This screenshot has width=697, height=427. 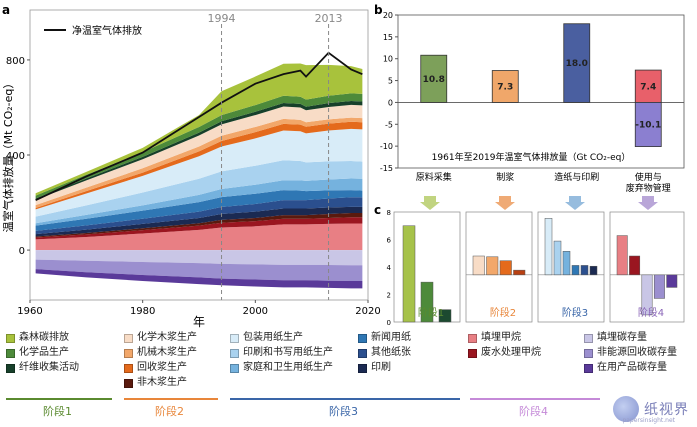 What do you see at coordinates (575, 312) in the screenshot?
I see `subplot-label: 阶段3` at bounding box center [575, 312].